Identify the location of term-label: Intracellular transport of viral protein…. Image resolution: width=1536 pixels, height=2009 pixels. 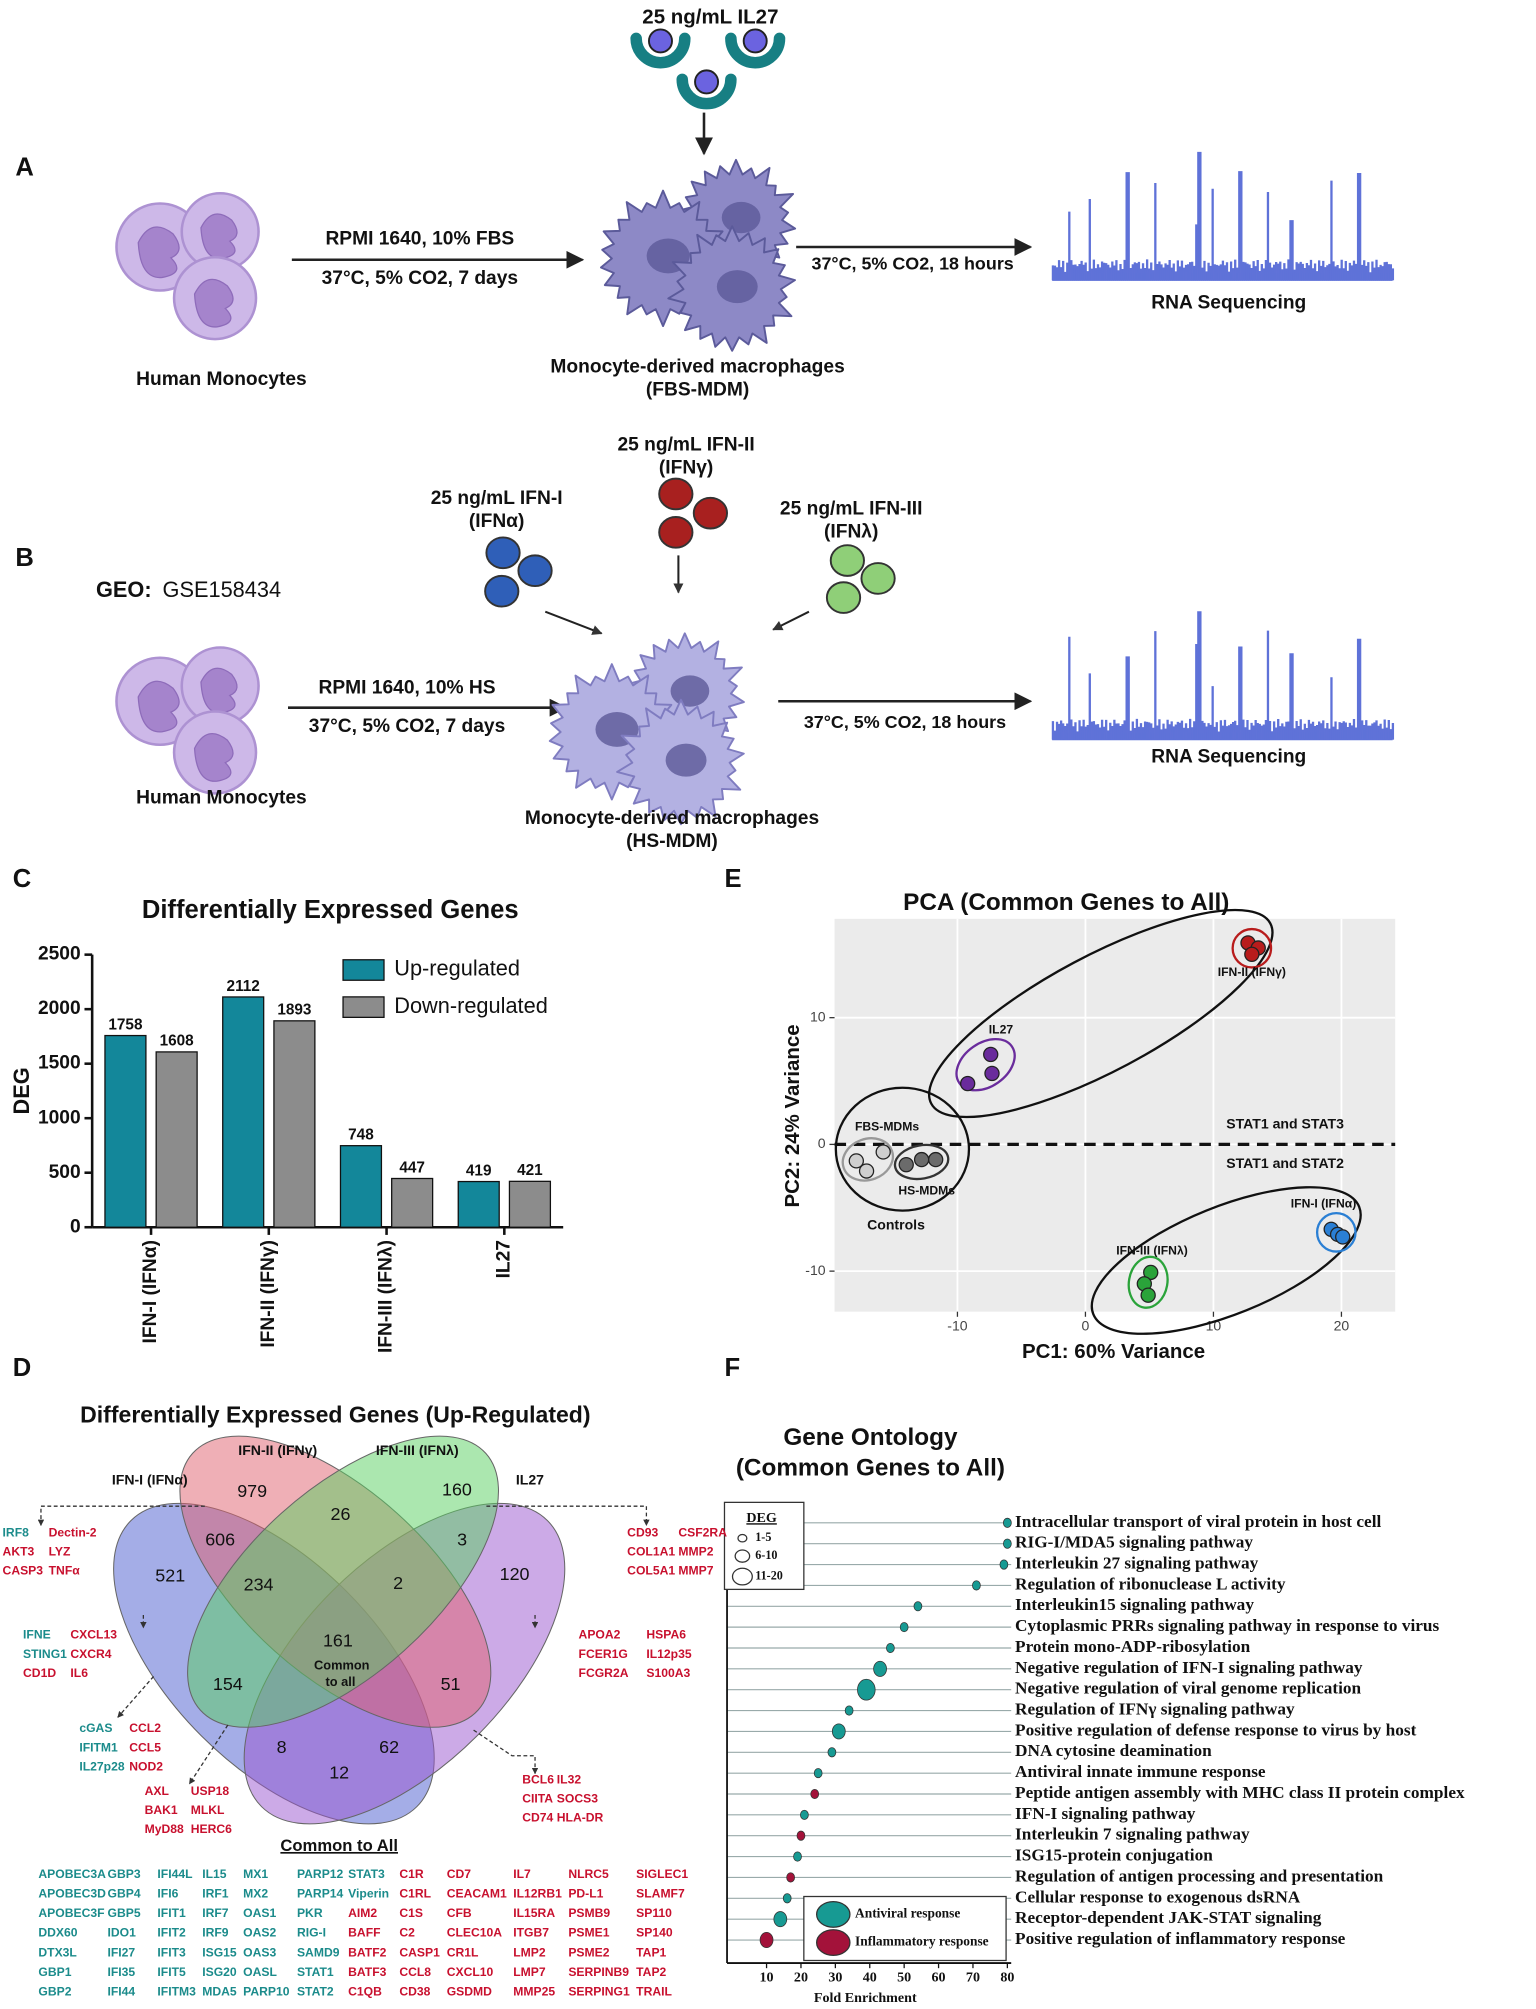
(1198, 1521).